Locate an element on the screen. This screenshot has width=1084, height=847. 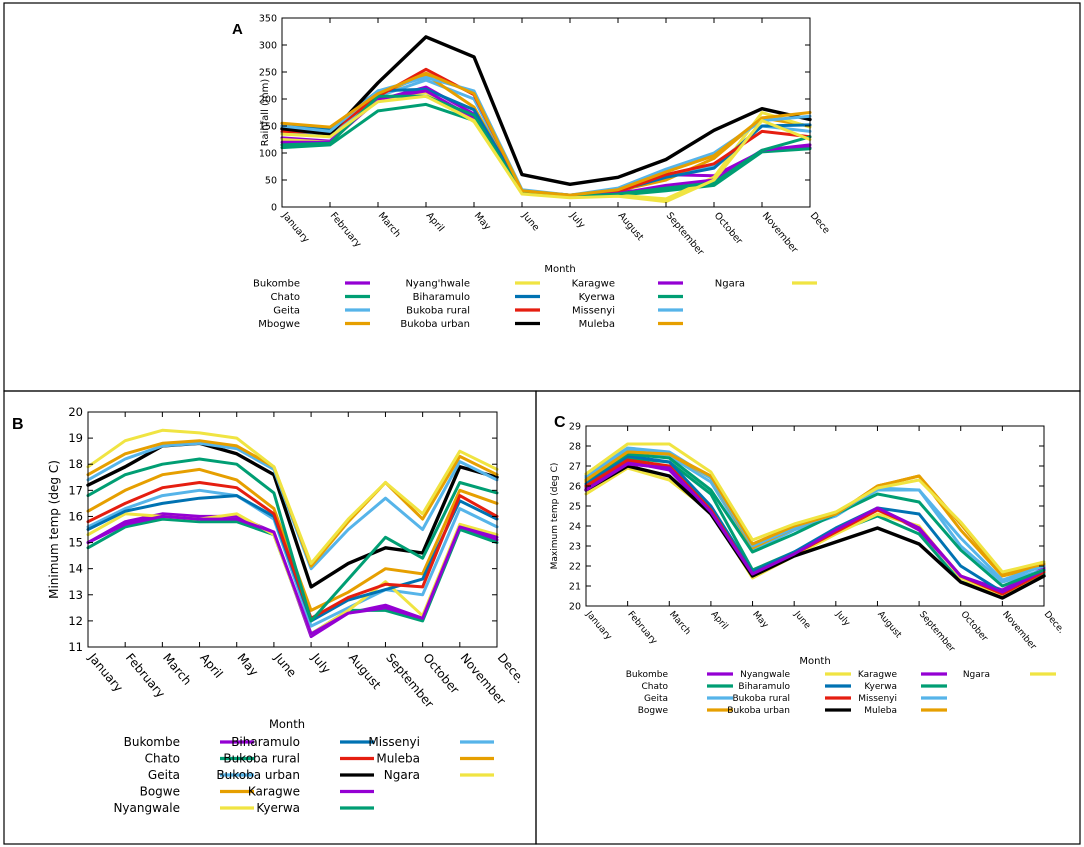
series-line-missenyi is located at coordinates (546, 136).